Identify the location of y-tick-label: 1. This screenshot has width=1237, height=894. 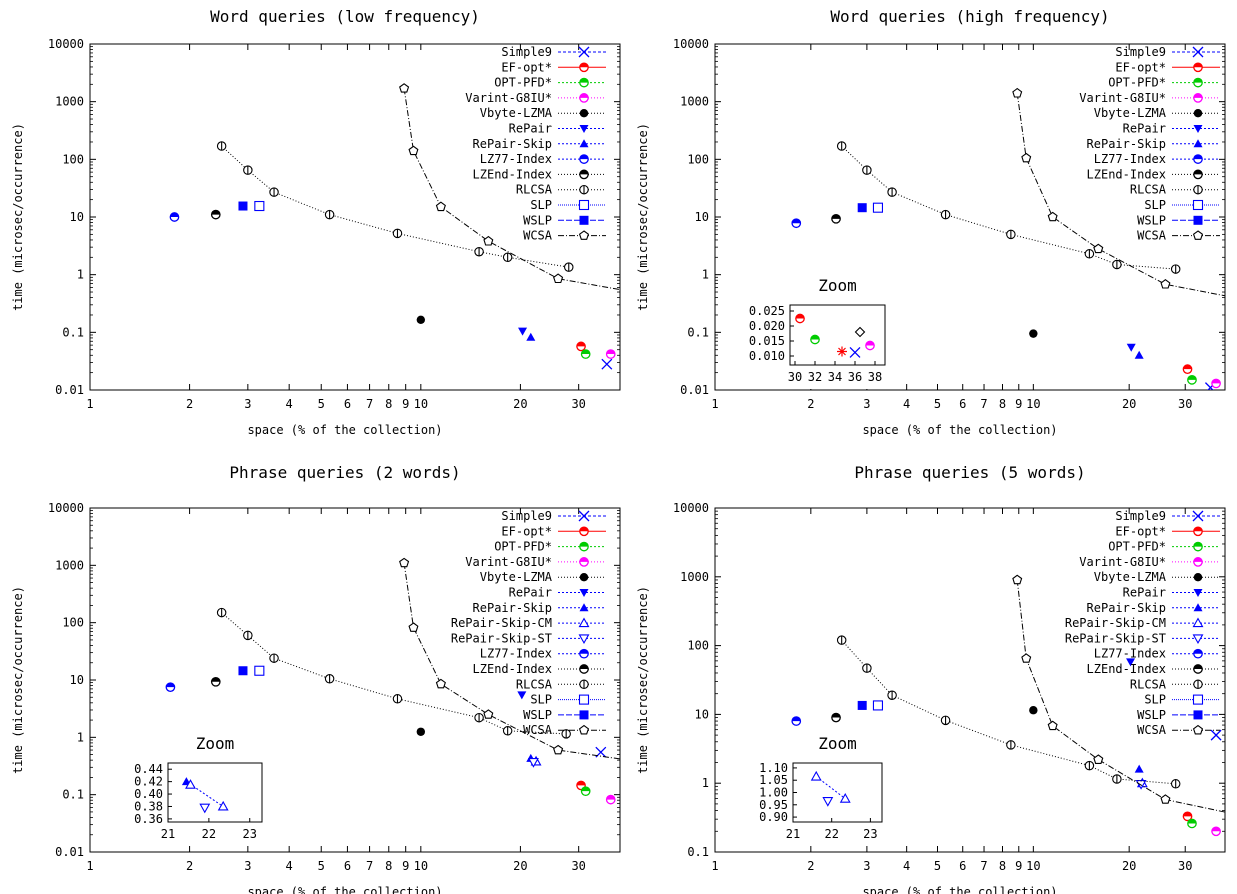
(80, 737).